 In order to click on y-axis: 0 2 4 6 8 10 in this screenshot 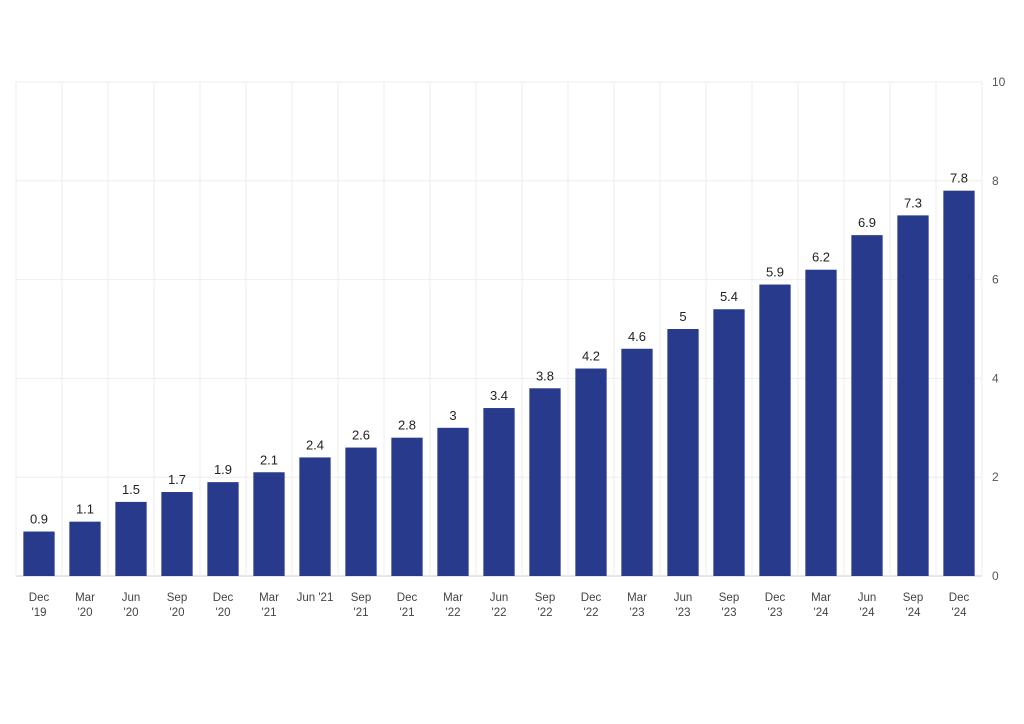, I will do `click(999, 329)`.